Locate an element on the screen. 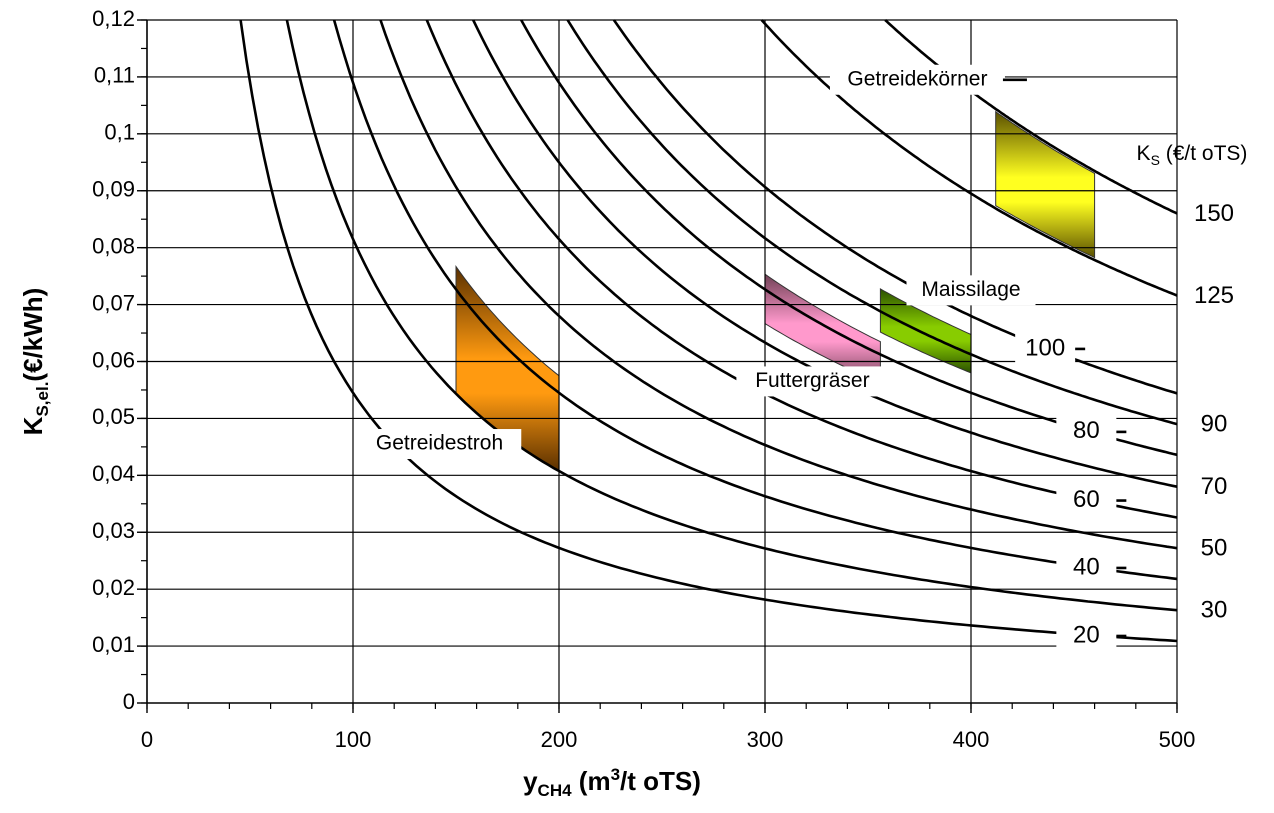 This screenshot has height=813, width=1274. y-tick-label: 0,05 is located at coordinates (113, 416).